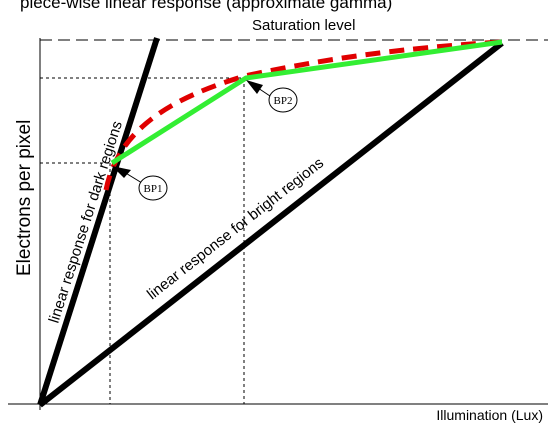 This screenshot has height=426, width=558. I want to click on bp2-label: BP2, so click(283, 101).